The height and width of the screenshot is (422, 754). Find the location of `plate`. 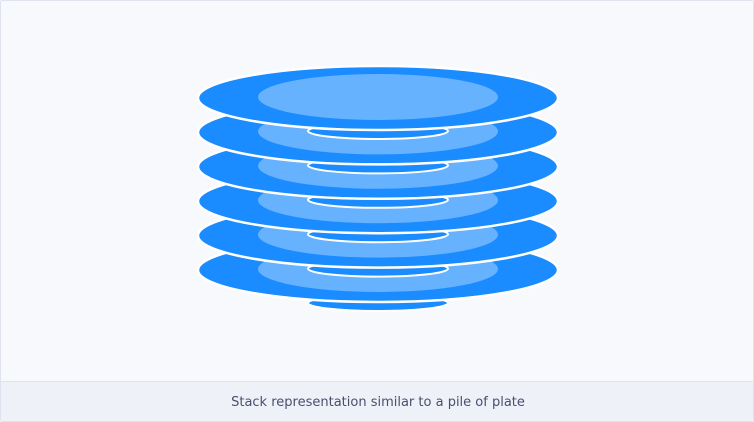

plate is located at coordinates (378, 102).